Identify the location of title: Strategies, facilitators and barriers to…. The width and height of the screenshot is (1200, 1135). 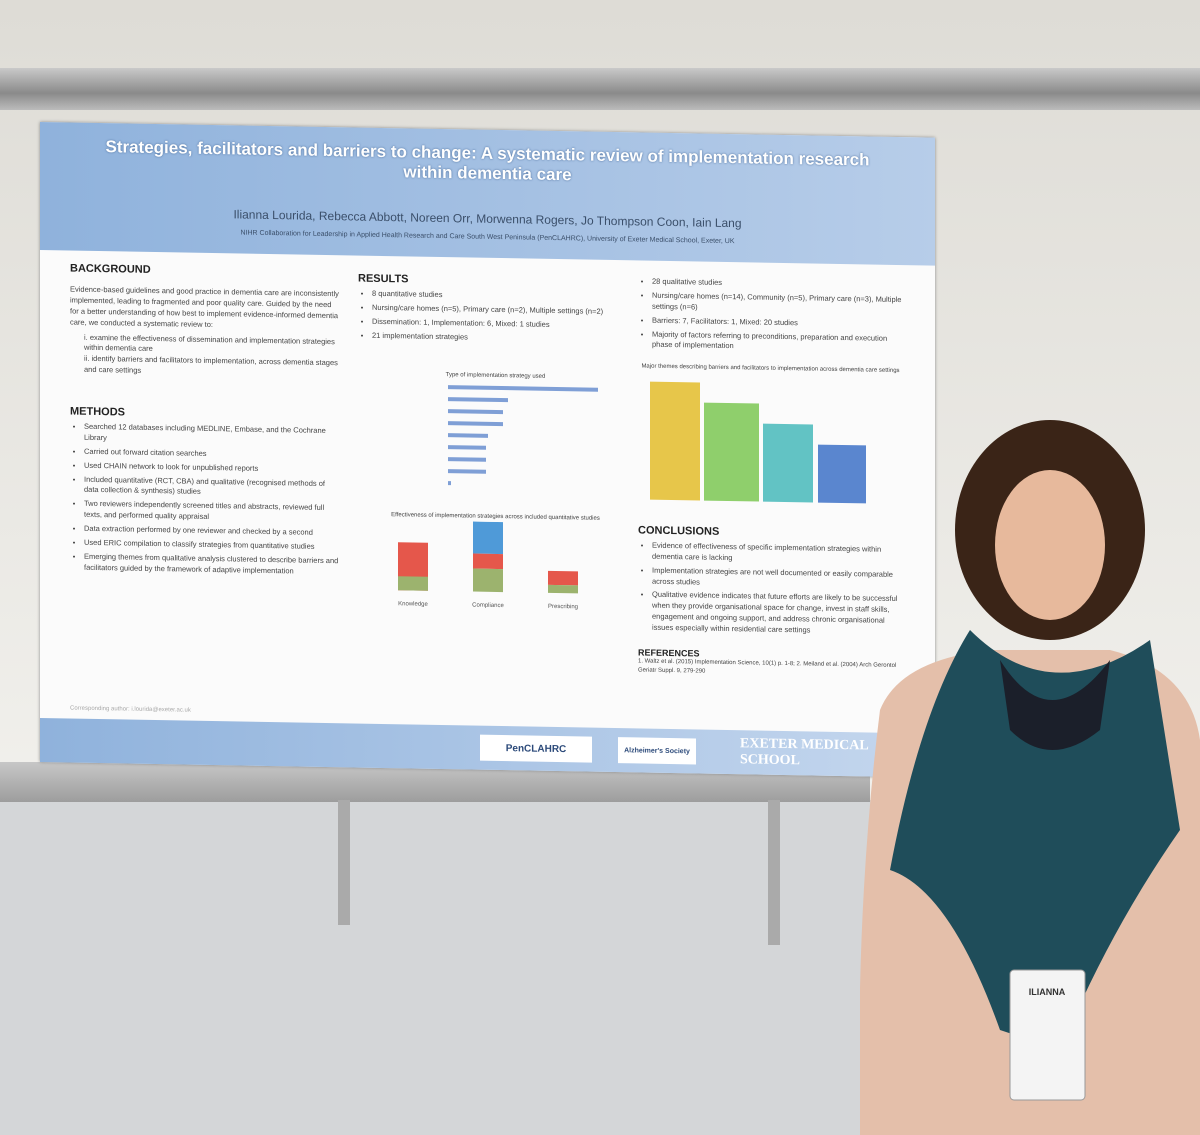
(487, 161).